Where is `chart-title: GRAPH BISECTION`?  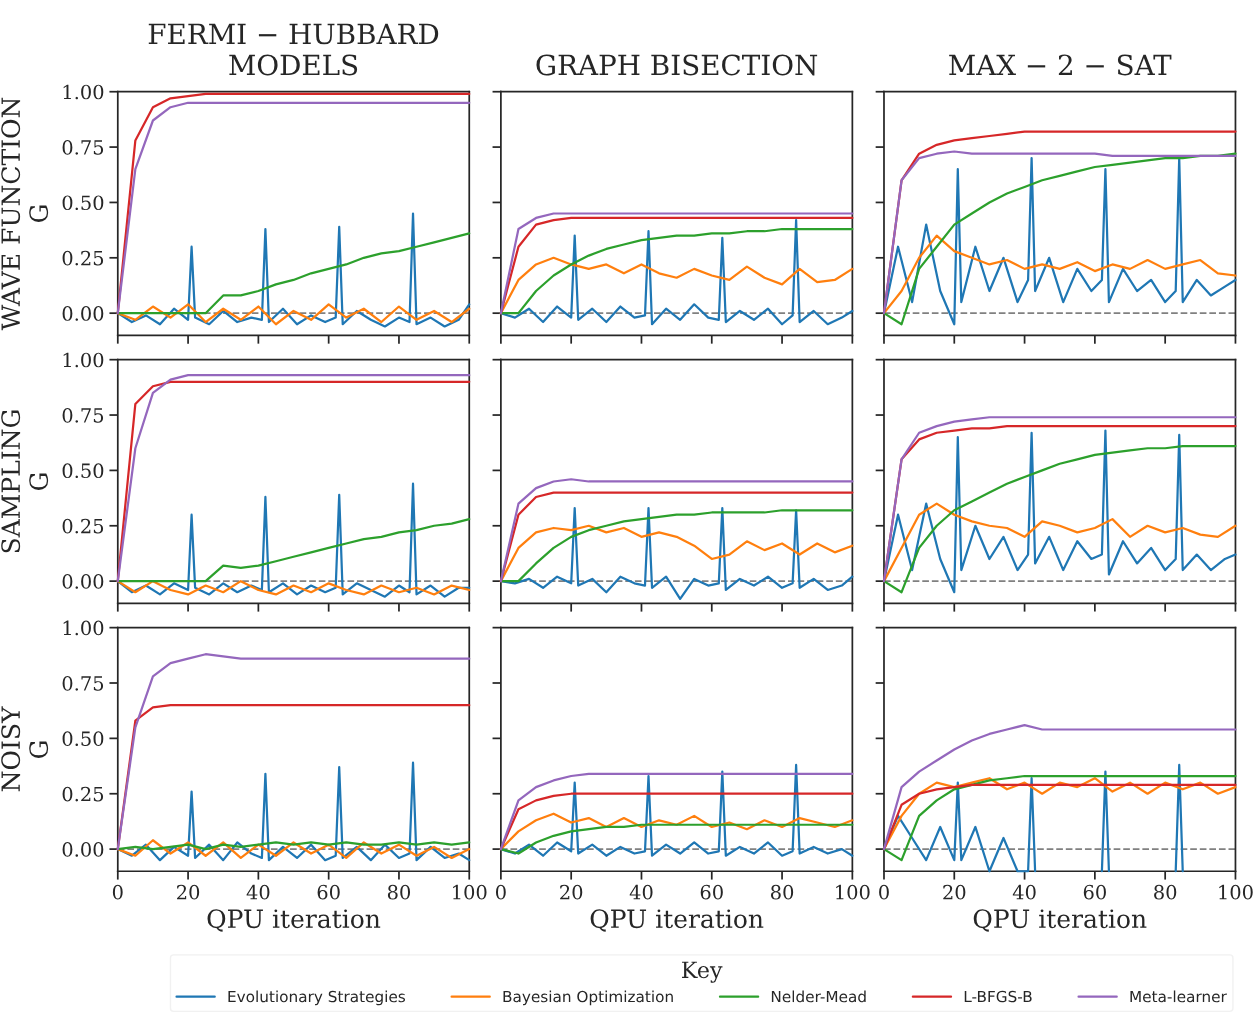
chart-title: GRAPH BISECTION is located at coordinates (677, 65).